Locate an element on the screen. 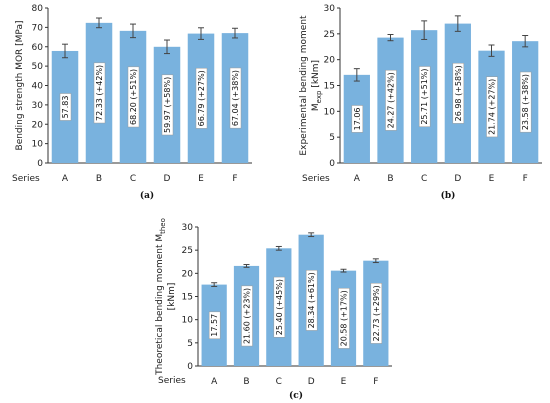 The width and height of the screenshot is (550, 403). data-label-A: 17.57 is located at coordinates (214, 325).